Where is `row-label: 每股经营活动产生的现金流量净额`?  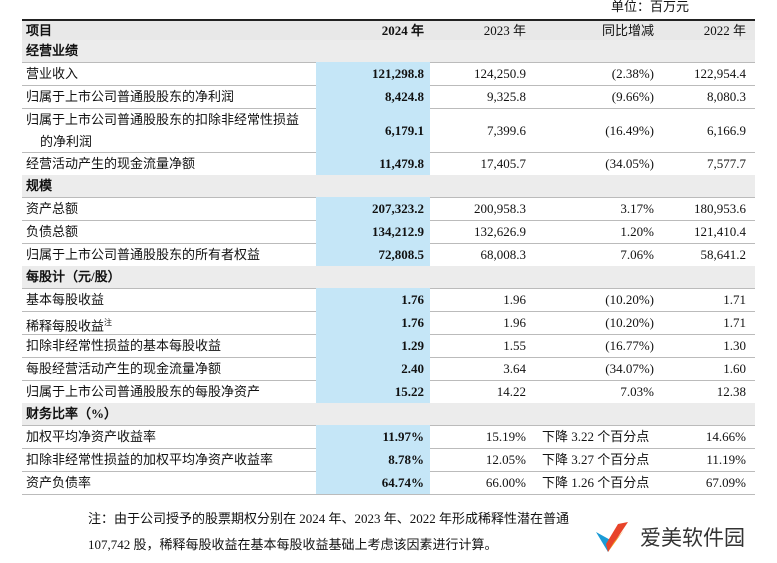 row-label: 每股经营活动产生的现金流量净额 is located at coordinates (124, 368).